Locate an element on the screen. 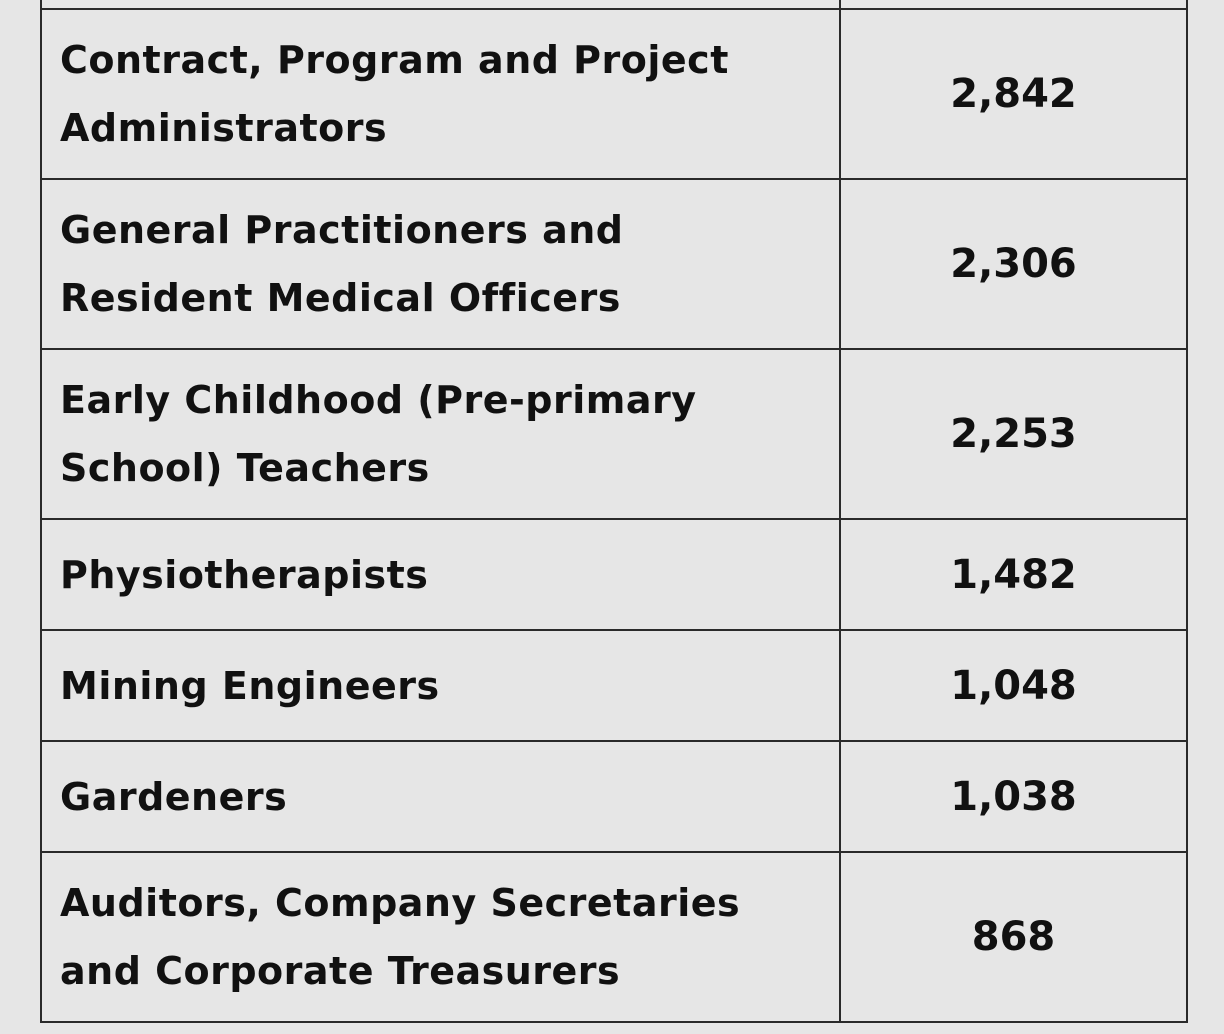  occupation-text: Administrators is located at coordinates (224, 128).